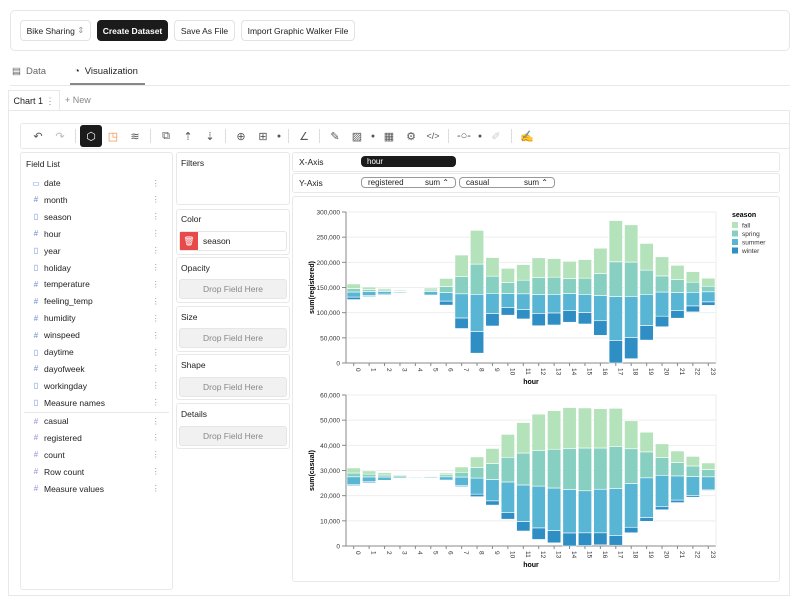 This screenshot has width=800, height=596. What do you see at coordinates (78, 100) in the screenshot?
I see `new-chart-button: + New` at bounding box center [78, 100].